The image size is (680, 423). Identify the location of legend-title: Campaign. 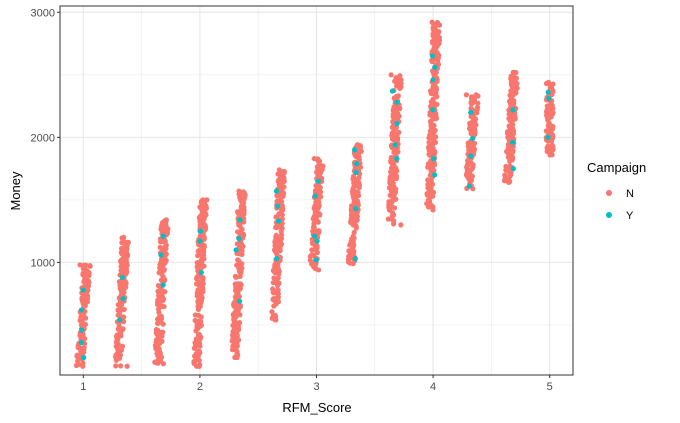
(616, 167).